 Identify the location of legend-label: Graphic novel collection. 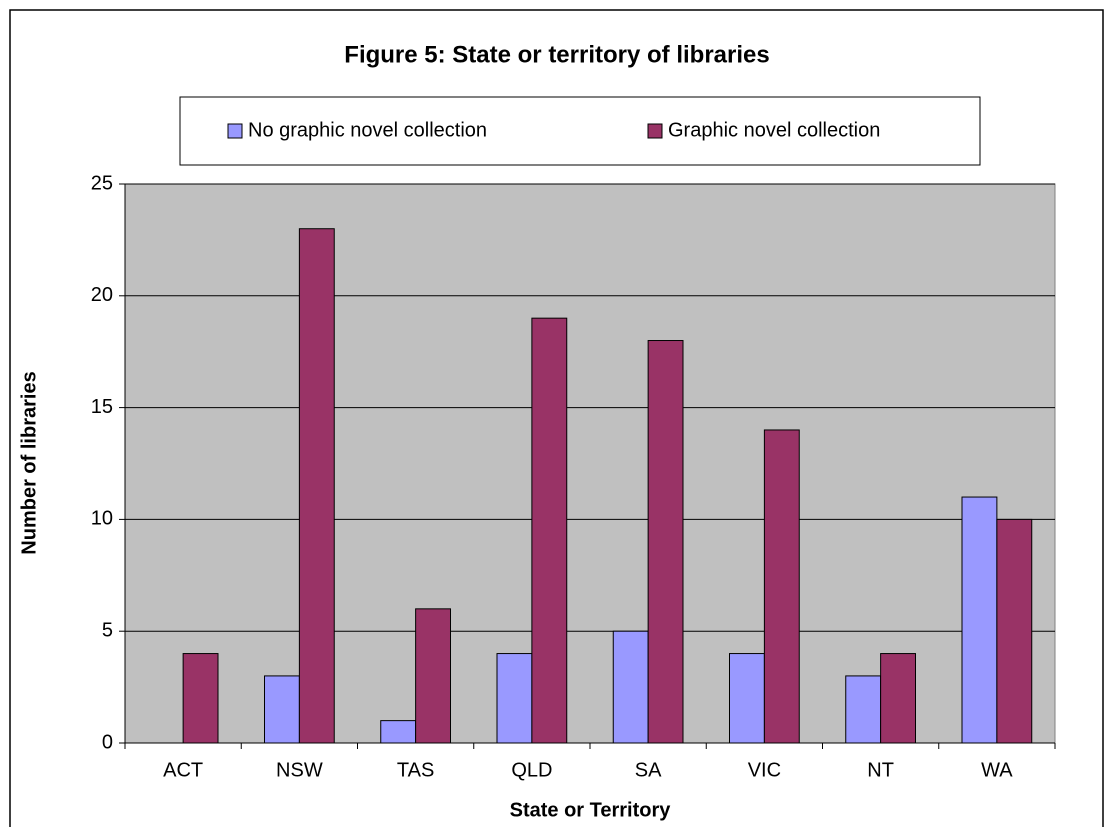
(774, 130).